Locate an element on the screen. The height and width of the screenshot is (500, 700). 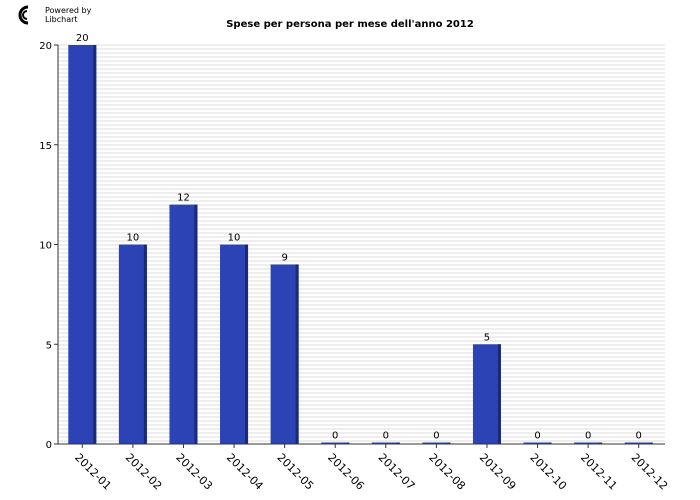
libchart-logo-icon is located at coordinates (23, 15).